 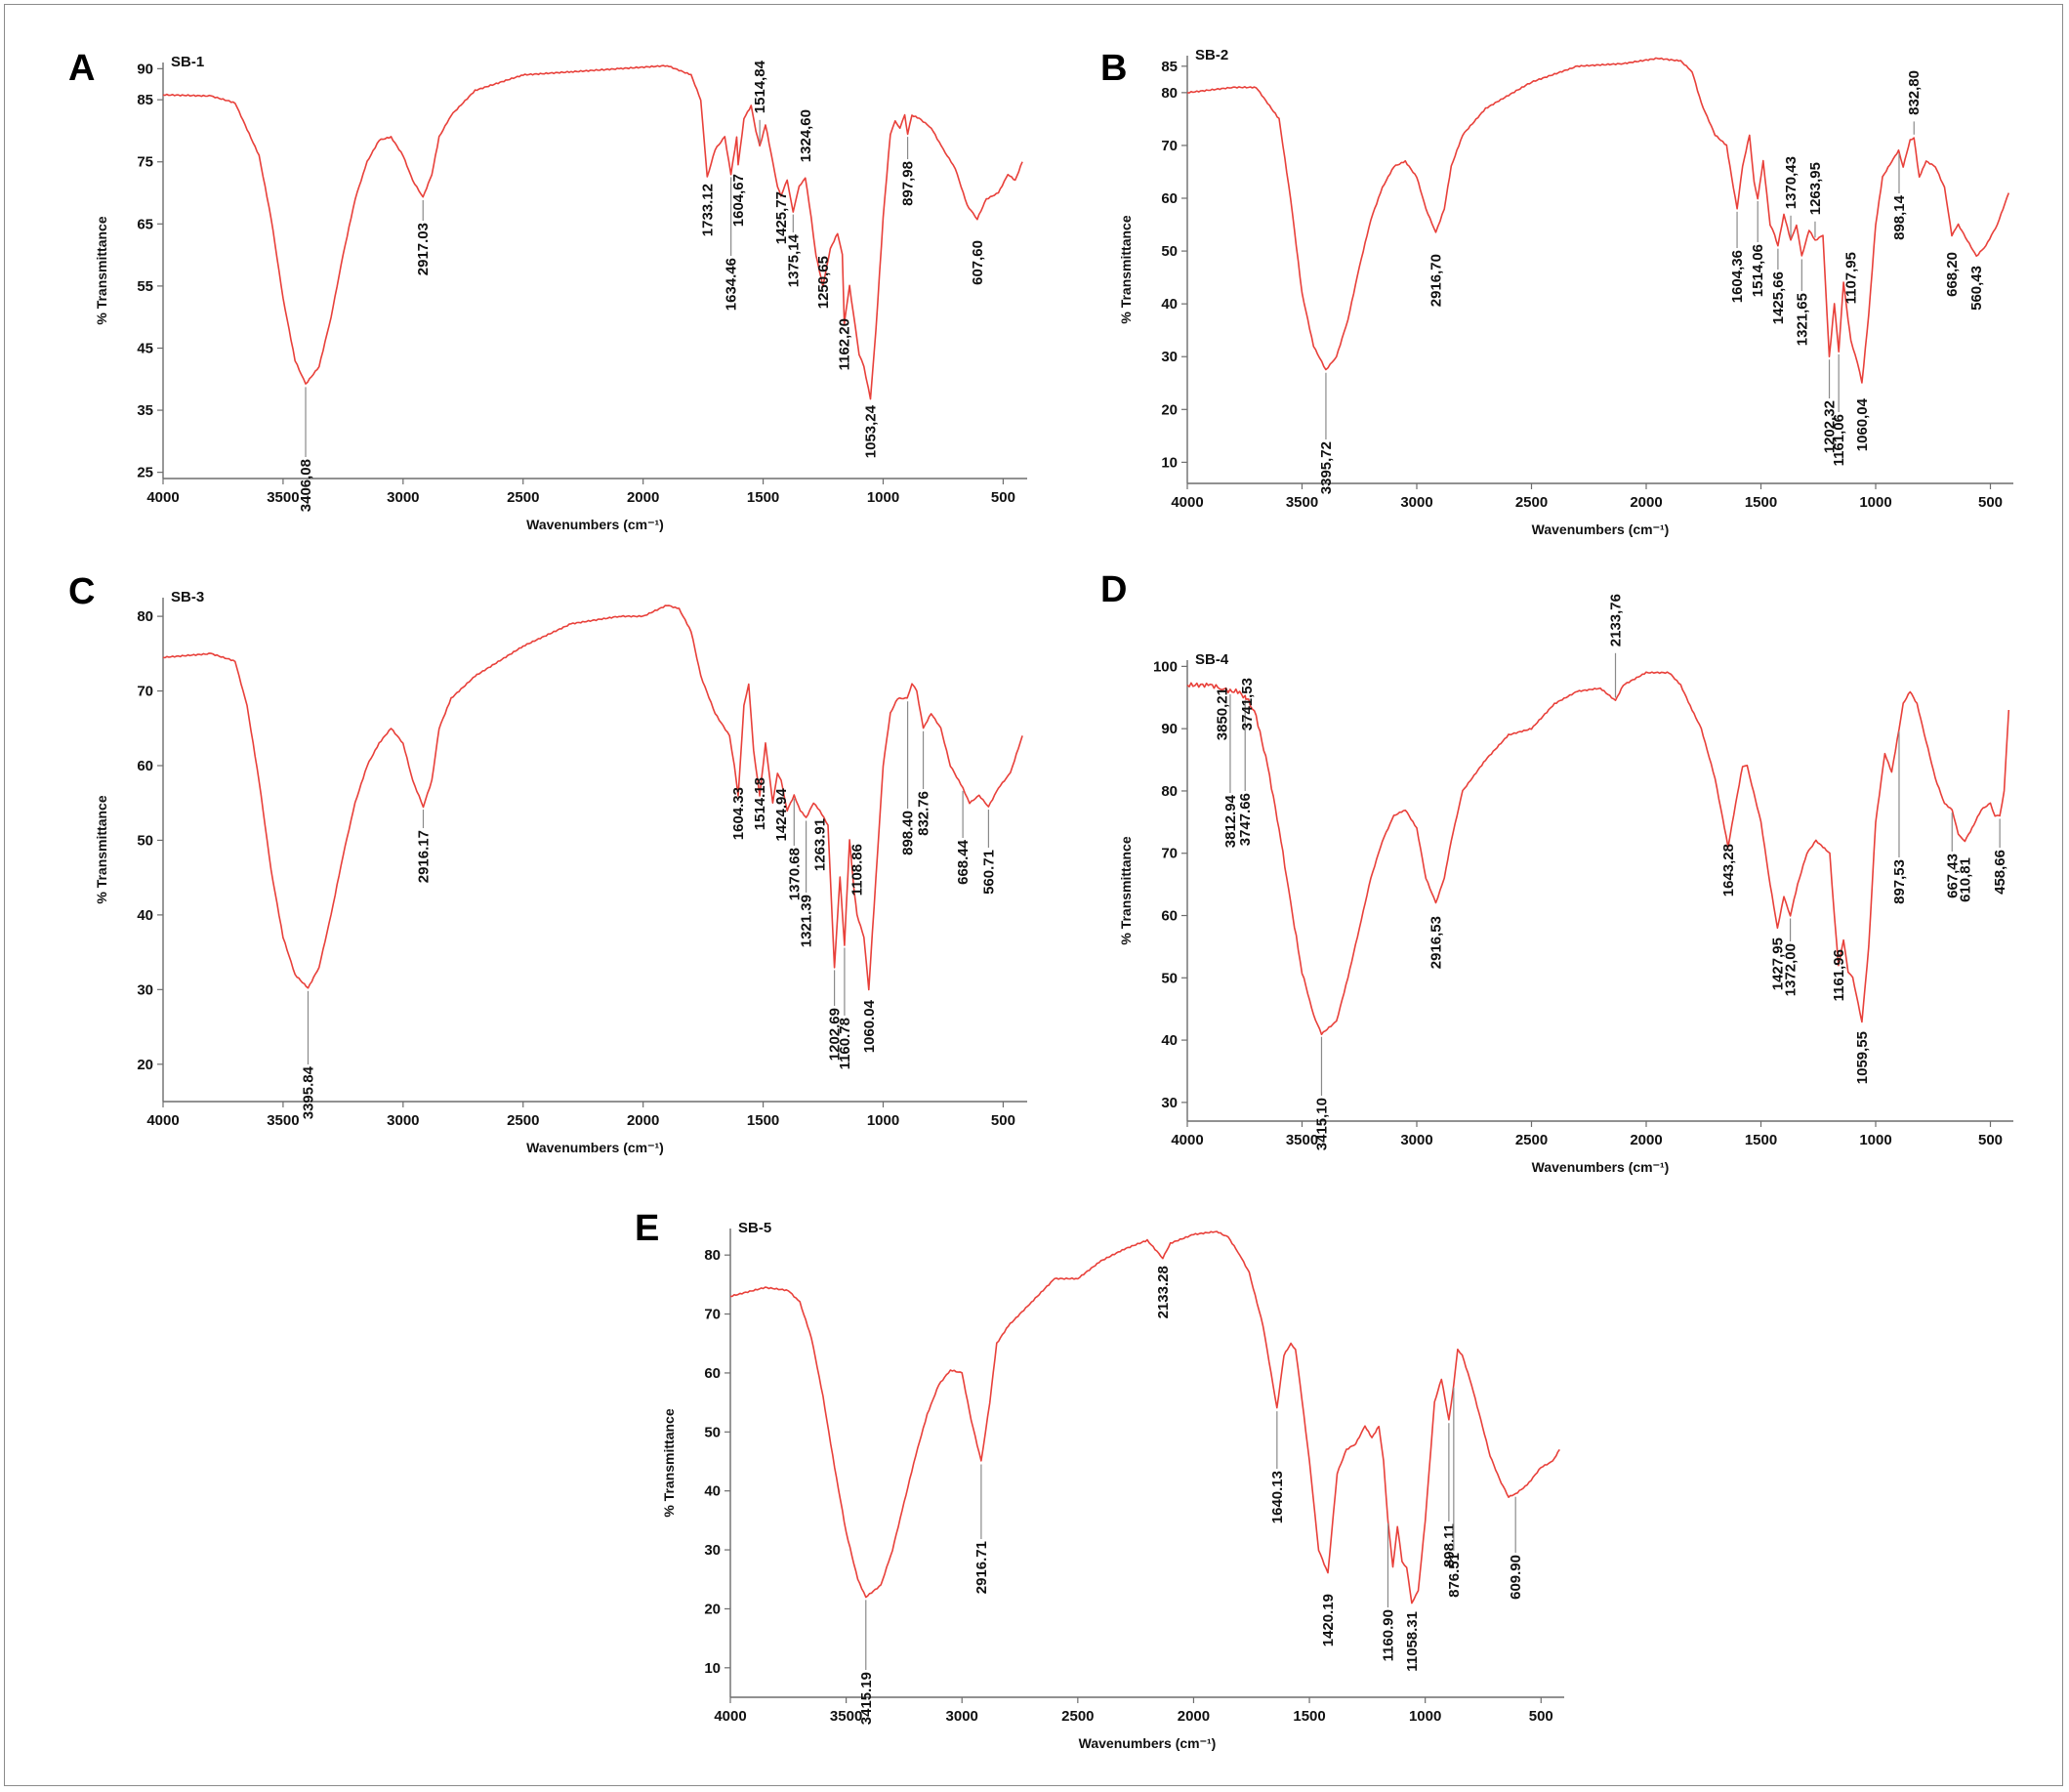 What do you see at coordinates (1777, 964) in the screenshot?
I see `peak-label: 1427,95` at bounding box center [1777, 964].